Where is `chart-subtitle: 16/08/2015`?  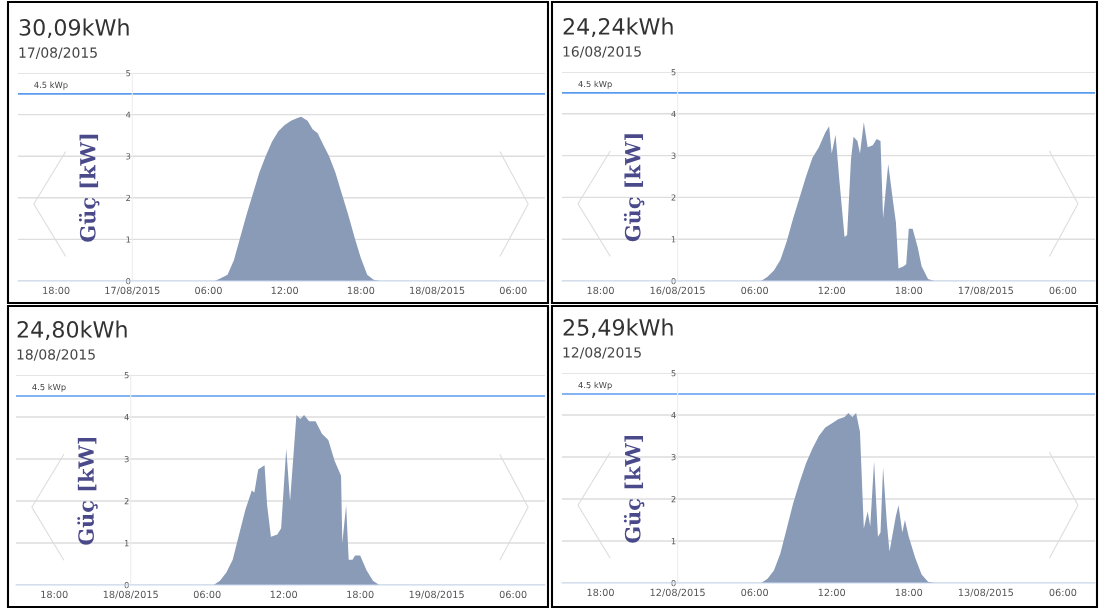 chart-subtitle: 16/08/2015 is located at coordinates (602, 52).